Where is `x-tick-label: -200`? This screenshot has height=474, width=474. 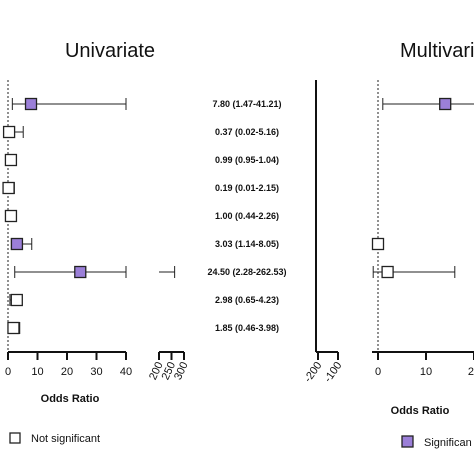
x-tick-label: -200 is located at coordinates (313, 372).